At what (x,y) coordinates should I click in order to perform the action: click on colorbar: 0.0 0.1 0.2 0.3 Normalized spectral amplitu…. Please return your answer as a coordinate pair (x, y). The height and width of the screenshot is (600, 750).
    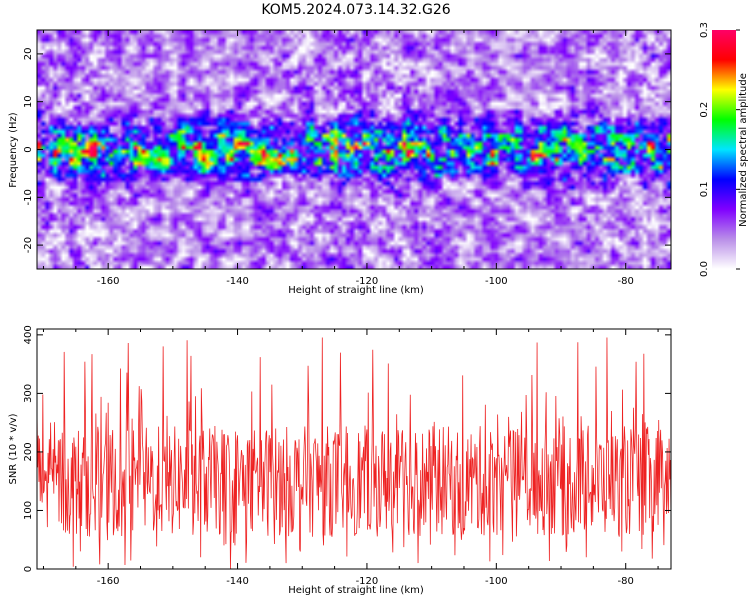
    Looking at the image, I should click on (724, 149).